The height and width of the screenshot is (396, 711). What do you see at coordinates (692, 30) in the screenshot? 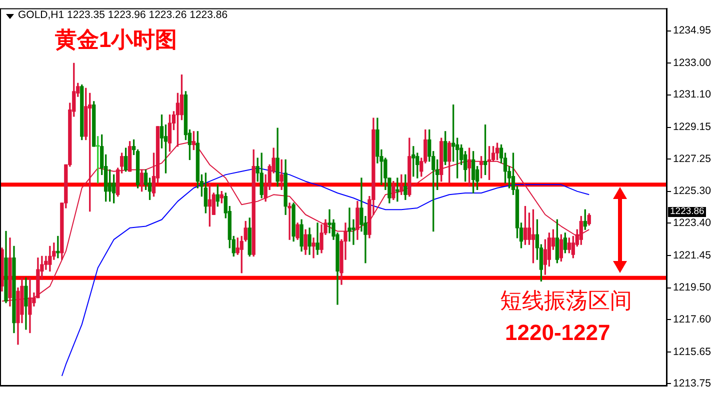
I see `y-tick-label: 1234.95` at bounding box center [692, 30].